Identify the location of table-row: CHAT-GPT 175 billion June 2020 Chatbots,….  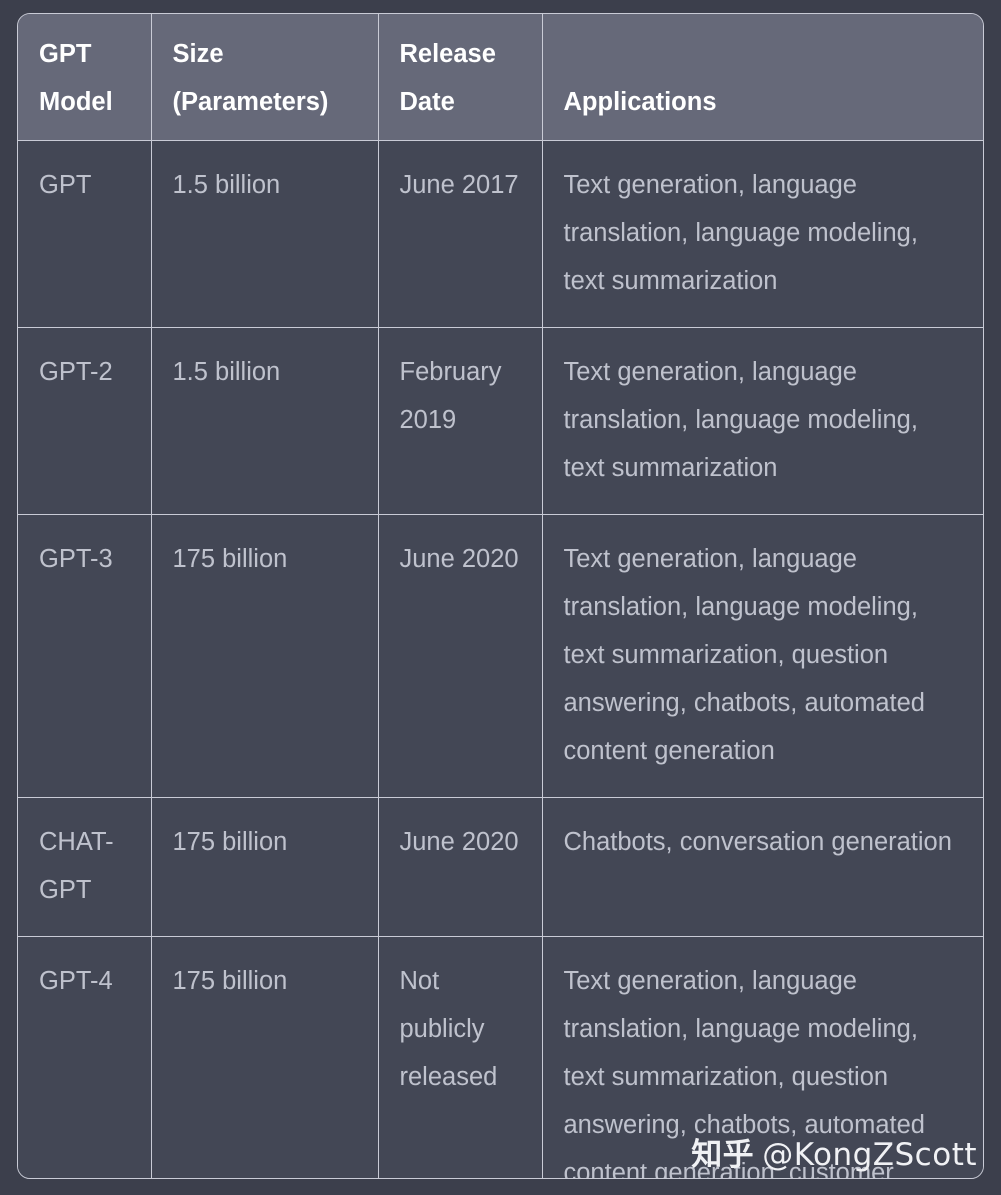
(500, 867).